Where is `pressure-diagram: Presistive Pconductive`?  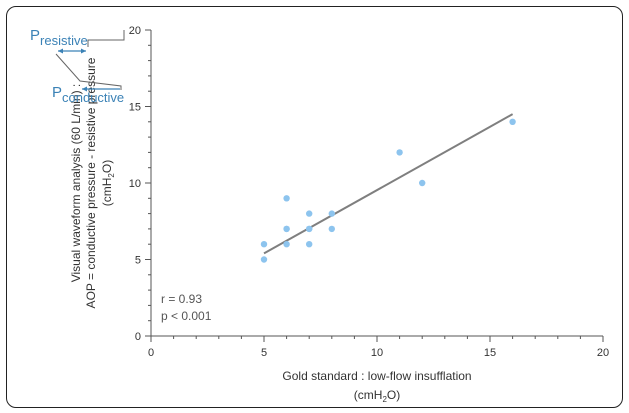
pressure-diagram: Presistive Pconductive is located at coordinates (77, 66).